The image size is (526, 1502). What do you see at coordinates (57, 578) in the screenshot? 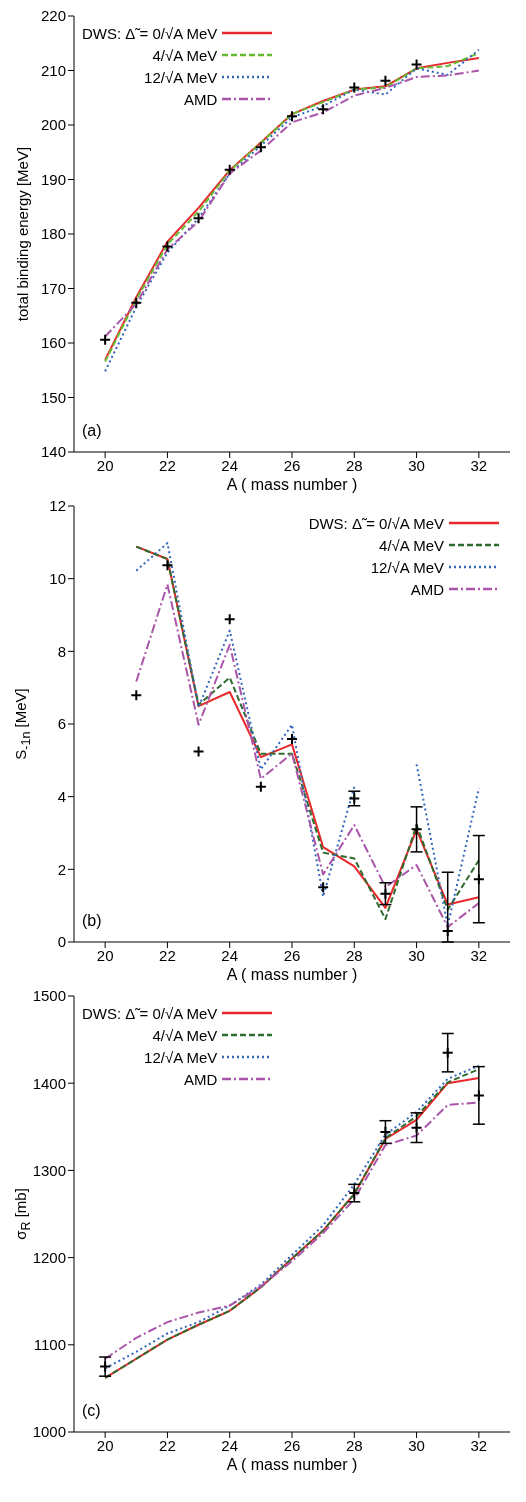
I see `y-tick-label: 10` at bounding box center [57, 578].